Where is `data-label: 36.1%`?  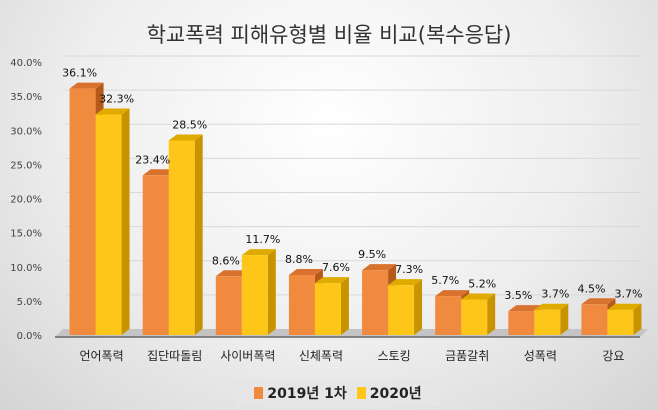
data-label: 36.1% is located at coordinates (79, 73).